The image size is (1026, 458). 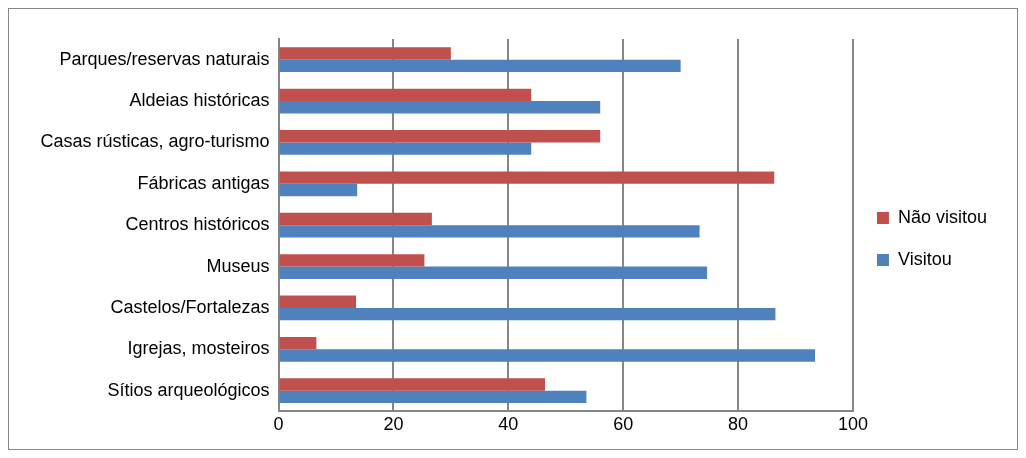 I want to click on x-tick-label: 100, so click(x=852, y=424).